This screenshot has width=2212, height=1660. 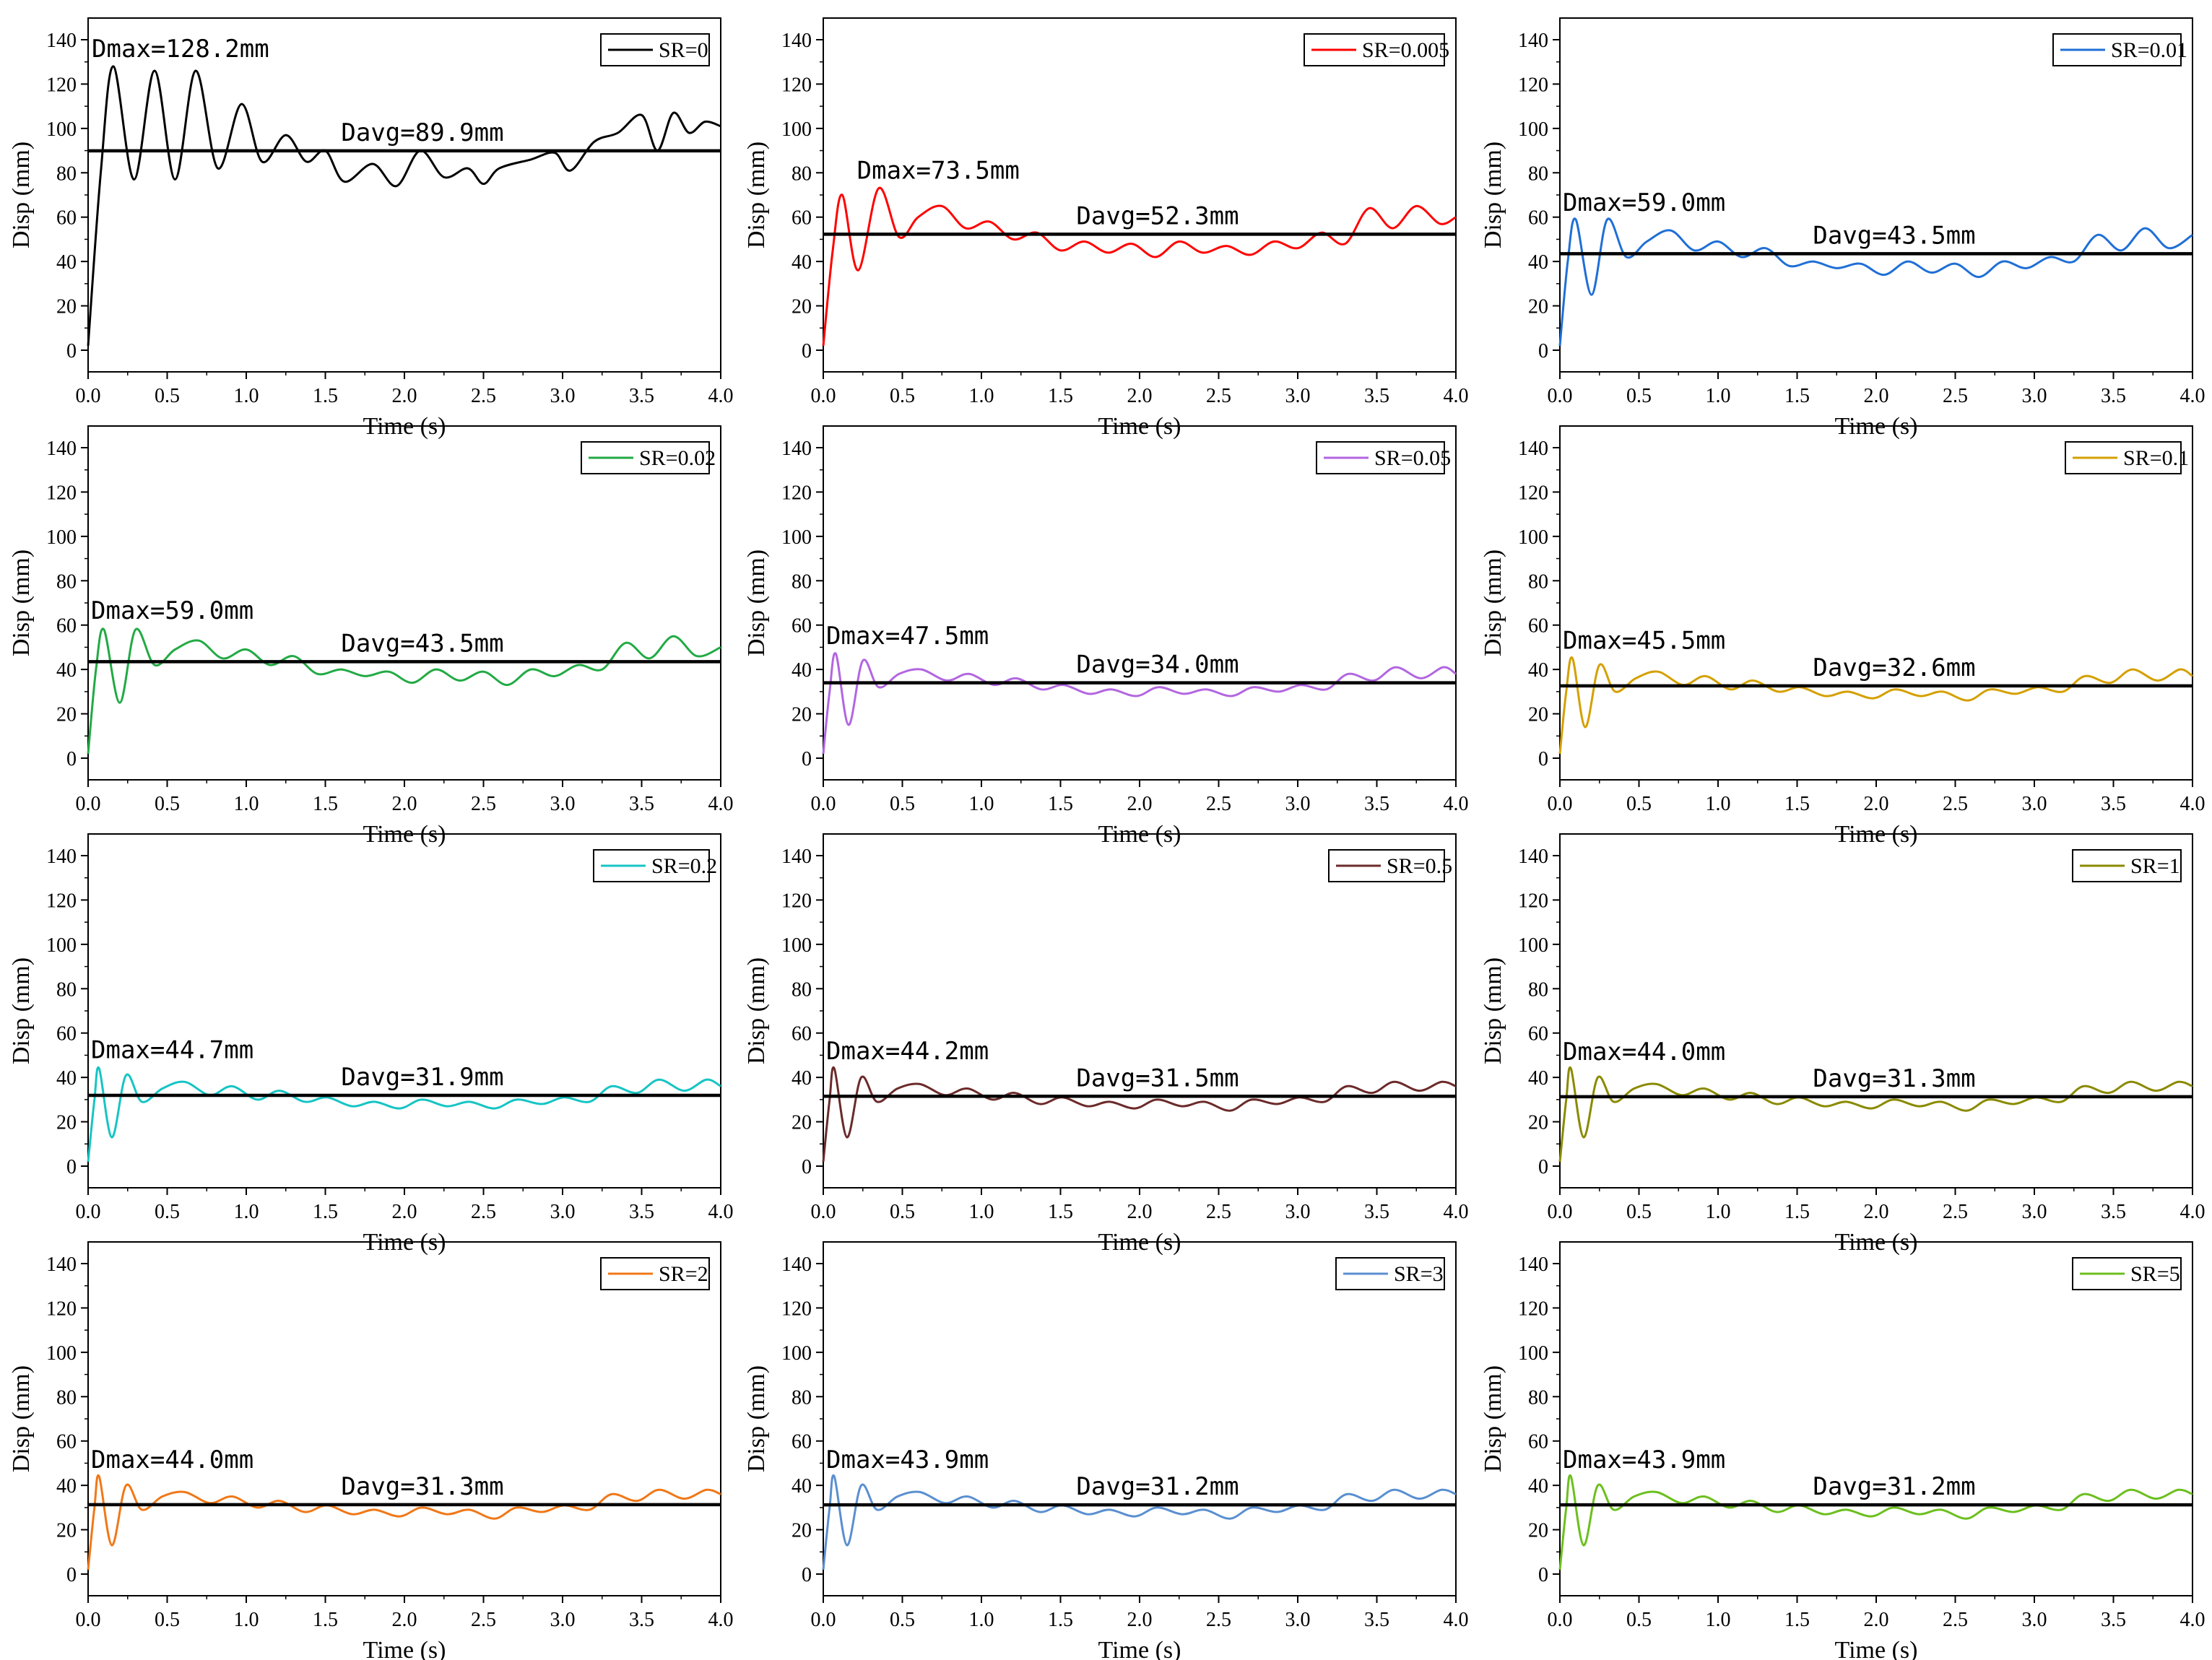 What do you see at coordinates (1158, 665) in the screenshot?
I see `davg-label: Davg=34.0mm` at bounding box center [1158, 665].